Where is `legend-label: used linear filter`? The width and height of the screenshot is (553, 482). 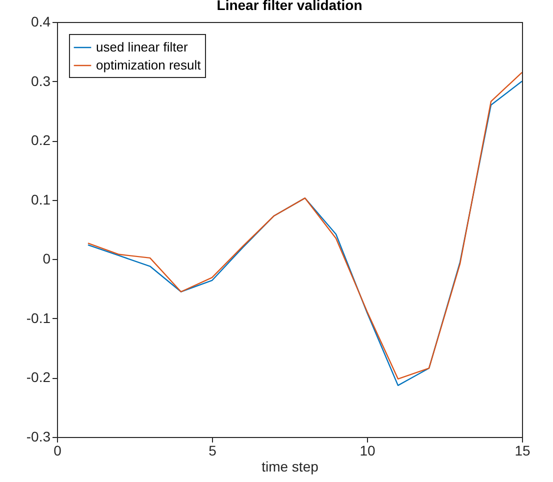 legend-label: used linear filter is located at coordinates (142, 47).